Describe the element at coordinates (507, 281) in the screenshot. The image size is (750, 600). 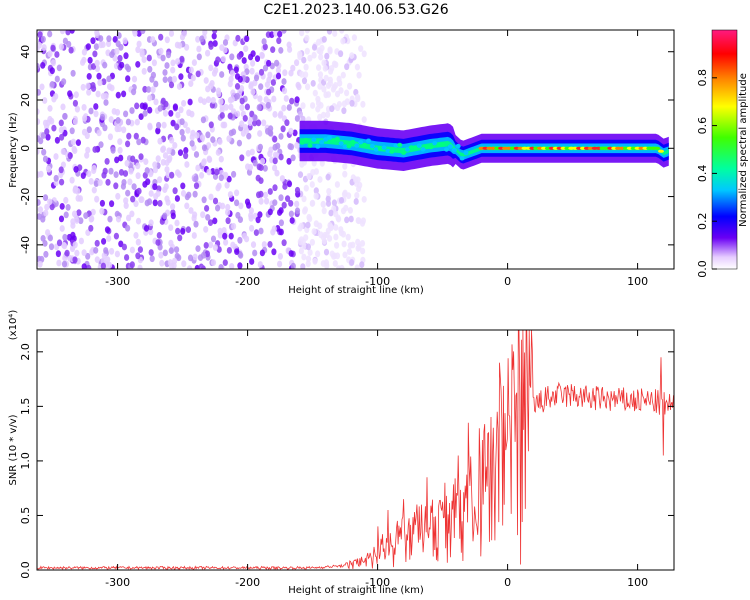
I see `x-tick-label: 0` at that location.